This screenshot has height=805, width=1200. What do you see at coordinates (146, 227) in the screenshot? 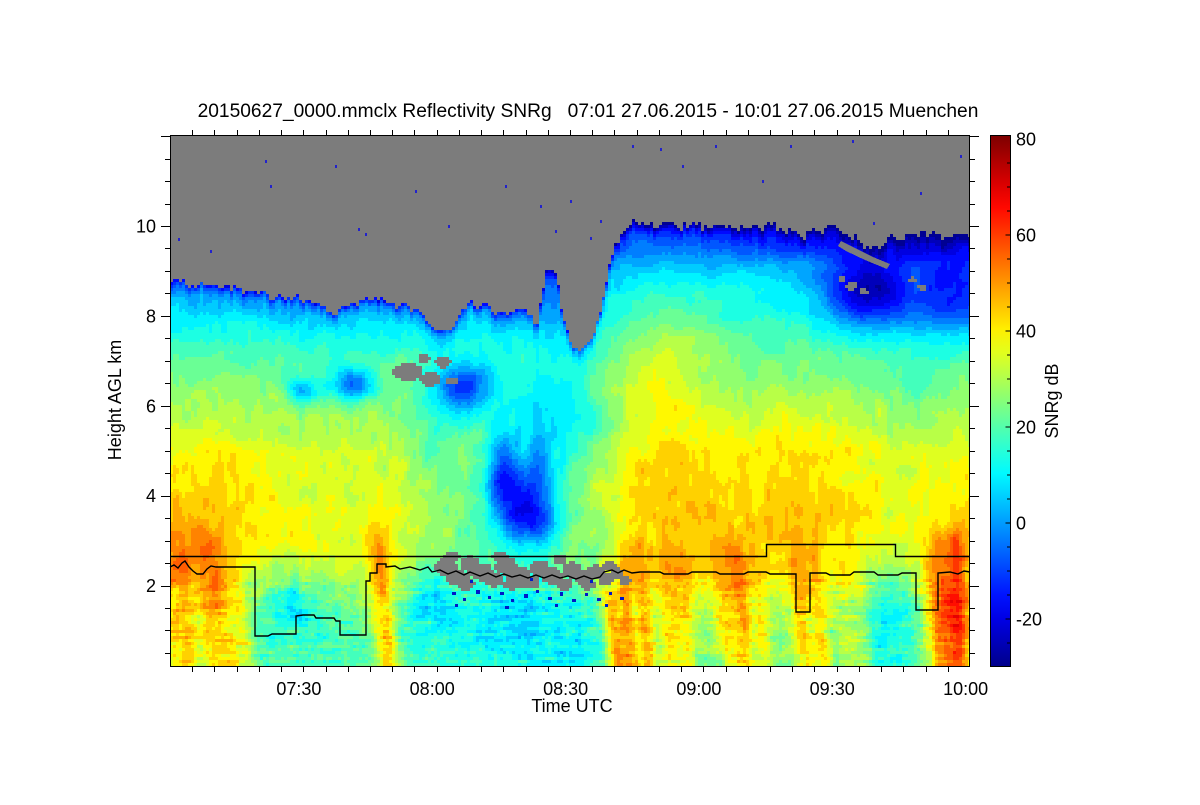
I see `svg-text: 10` at bounding box center [146, 227].